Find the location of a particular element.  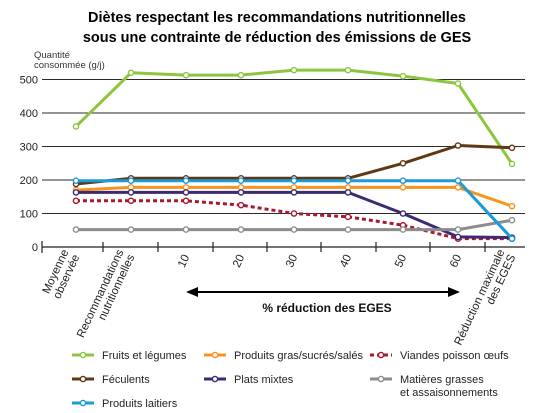

reduction-arrow is located at coordinates (323, 292).